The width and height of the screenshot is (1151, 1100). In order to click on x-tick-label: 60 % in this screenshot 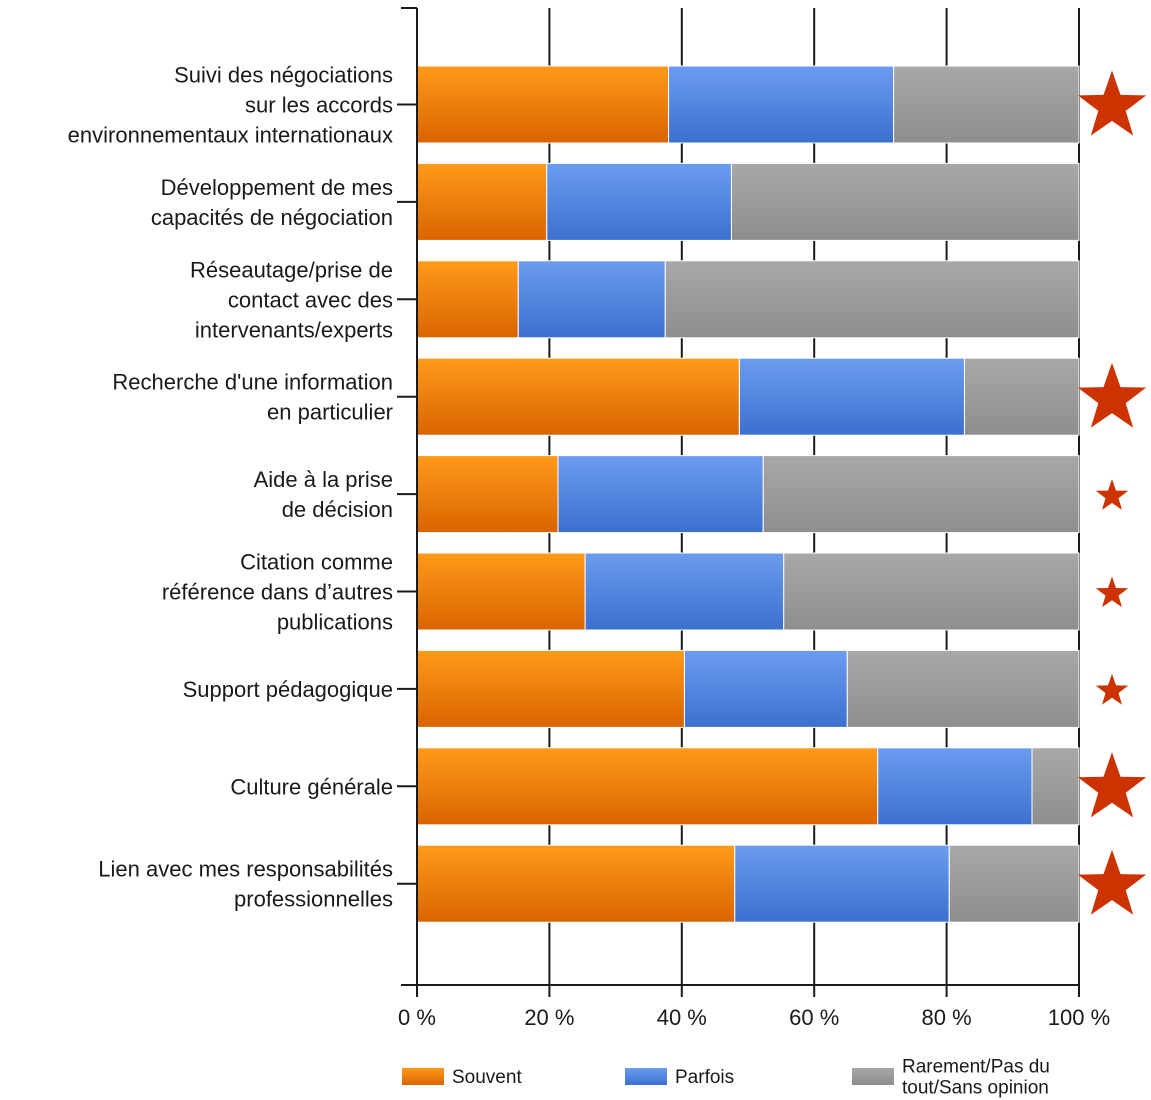, I will do `click(814, 1017)`.